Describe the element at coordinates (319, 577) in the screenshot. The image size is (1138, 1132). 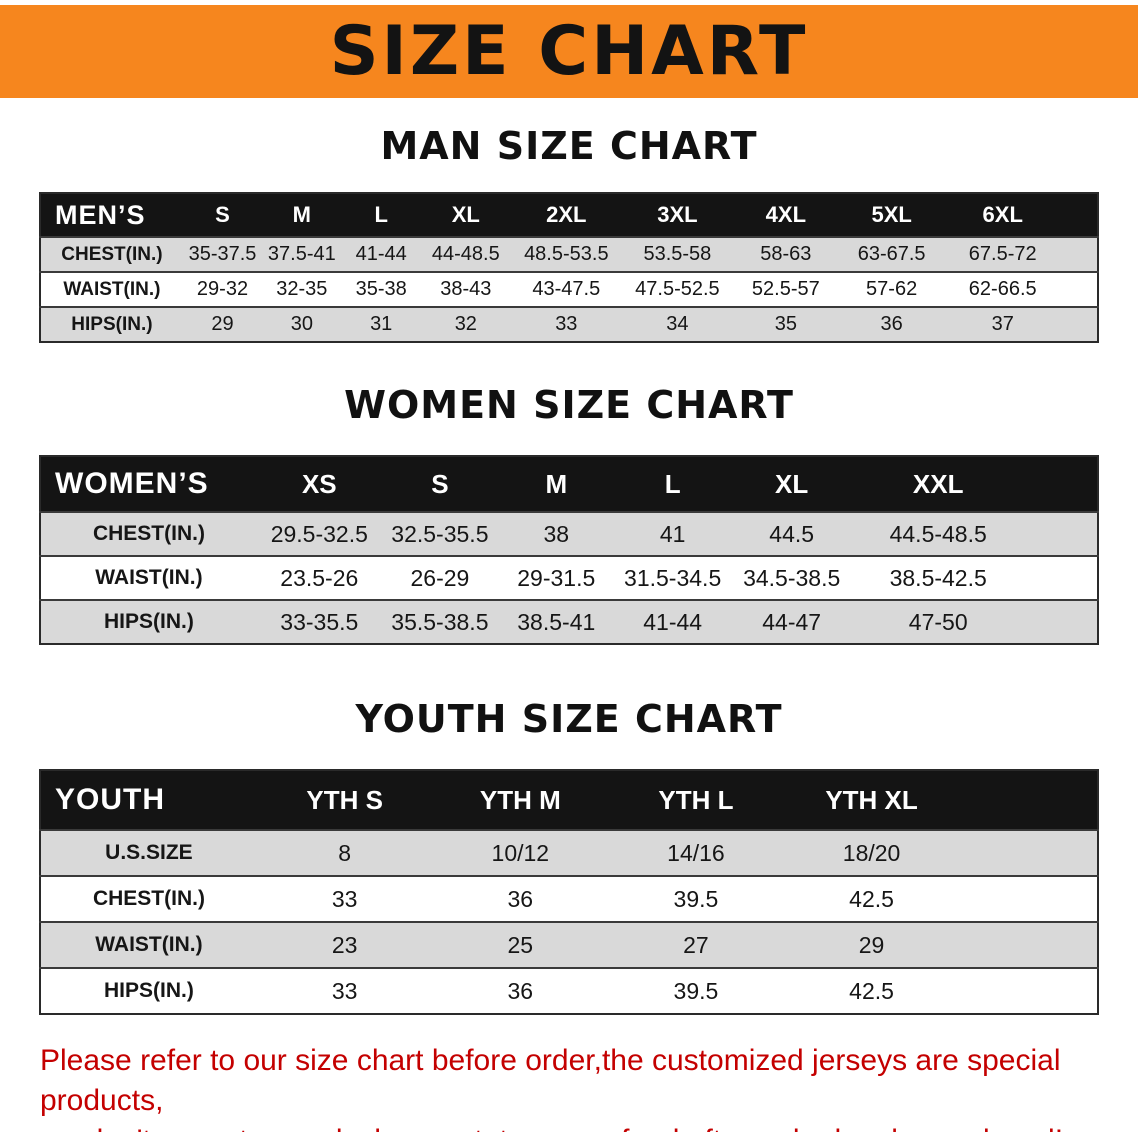
I see `measurement-value: 23.5-26` at that location.